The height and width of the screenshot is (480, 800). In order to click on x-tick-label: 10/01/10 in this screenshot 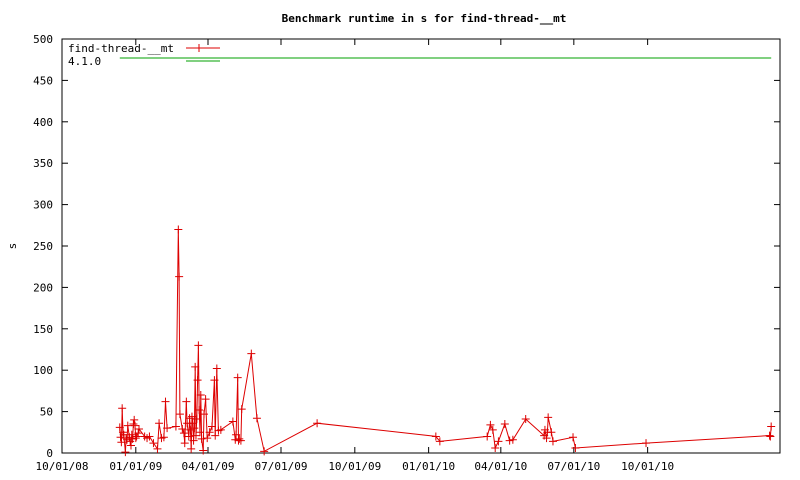, I will do `click(647, 466)`.